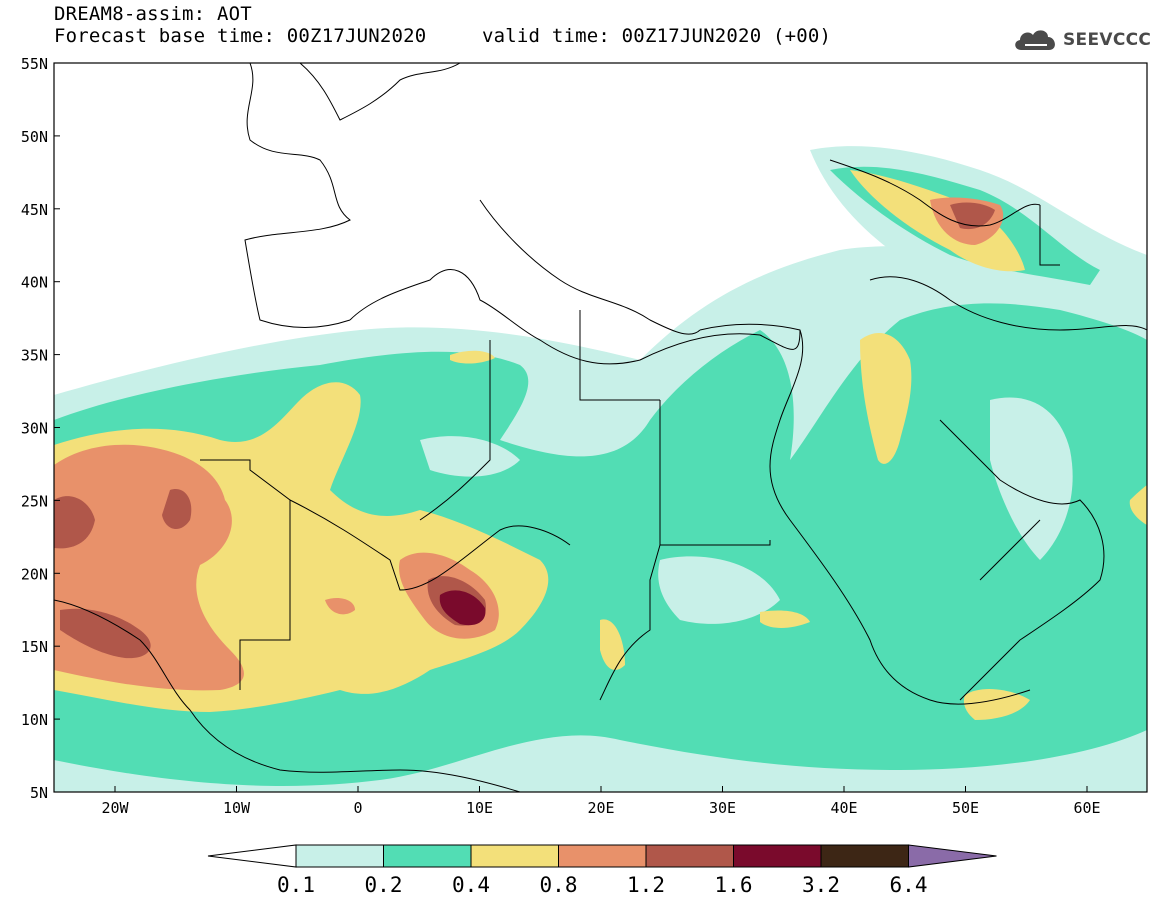  What do you see at coordinates (1086, 808) in the screenshot?
I see `lon-tick-label: 60E` at bounding box center [1086, 808].